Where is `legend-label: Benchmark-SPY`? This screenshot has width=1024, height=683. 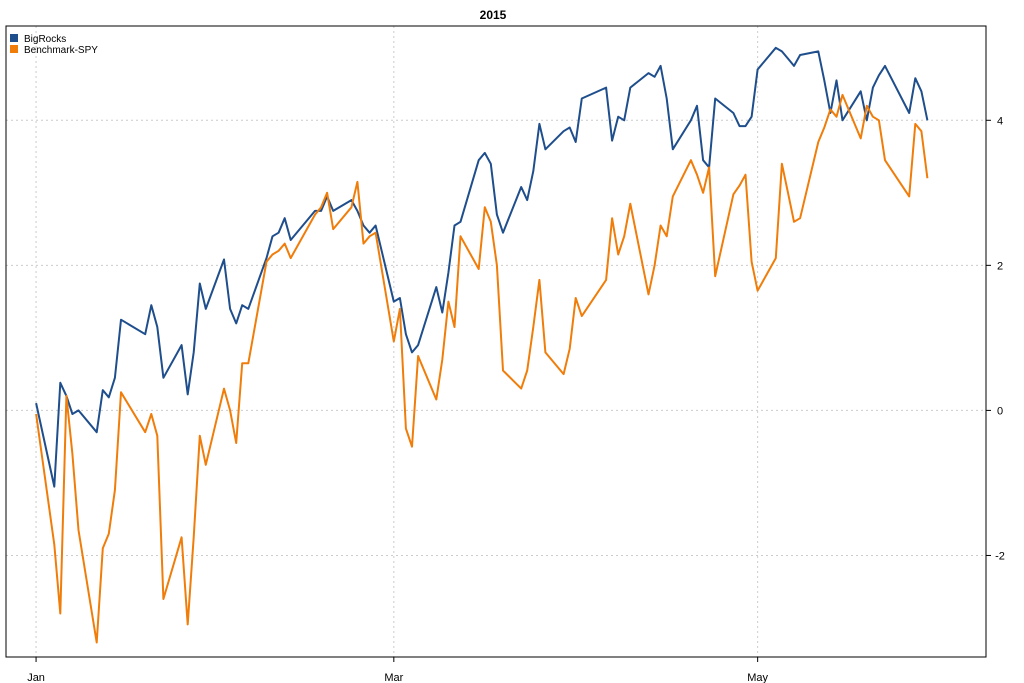 legend-label: Benchmark-SPY is located at coordinates (61, 50).